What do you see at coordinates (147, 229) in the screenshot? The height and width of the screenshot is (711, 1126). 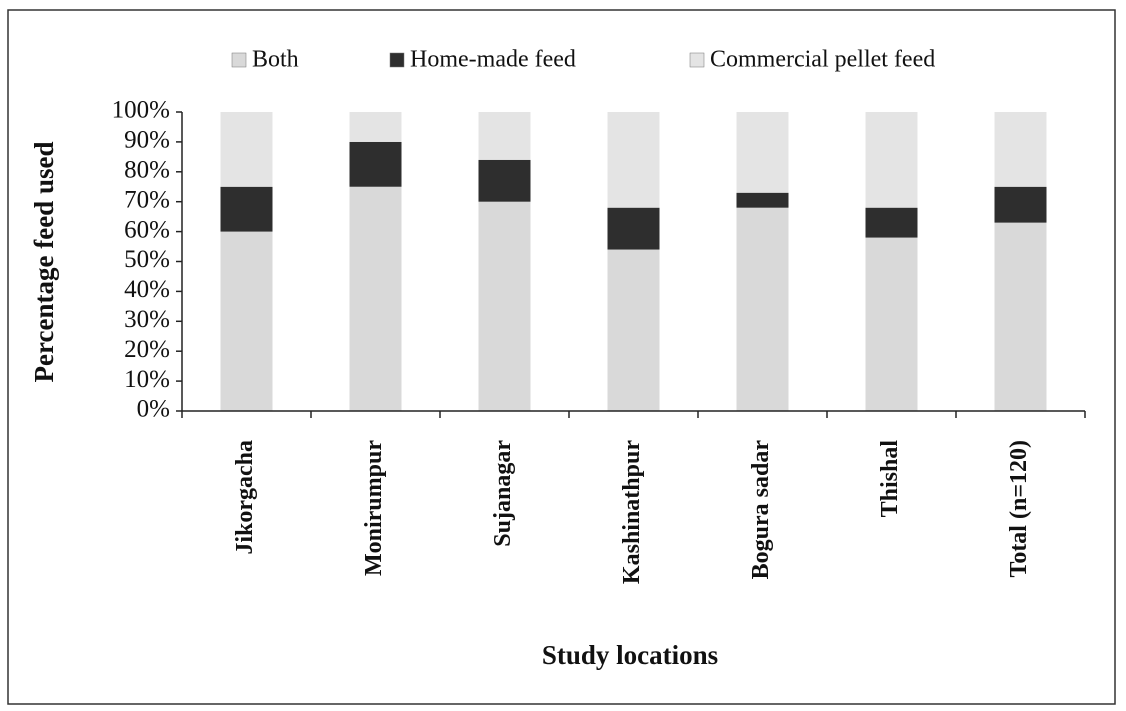 I see `y-tick-label: 60%` at bounding box center [147, 229].